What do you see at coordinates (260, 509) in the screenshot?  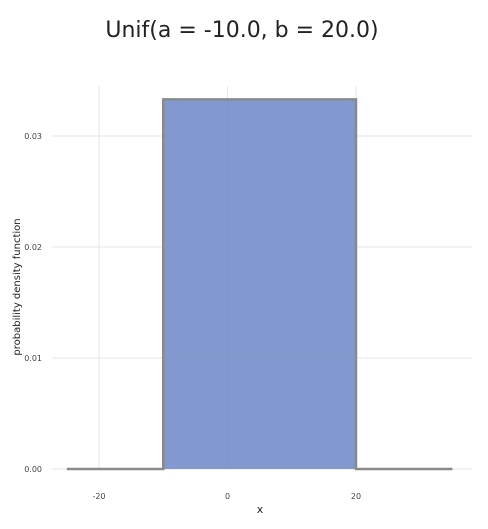 I see `x-axis-label: x` at bounding box center [260, 509].